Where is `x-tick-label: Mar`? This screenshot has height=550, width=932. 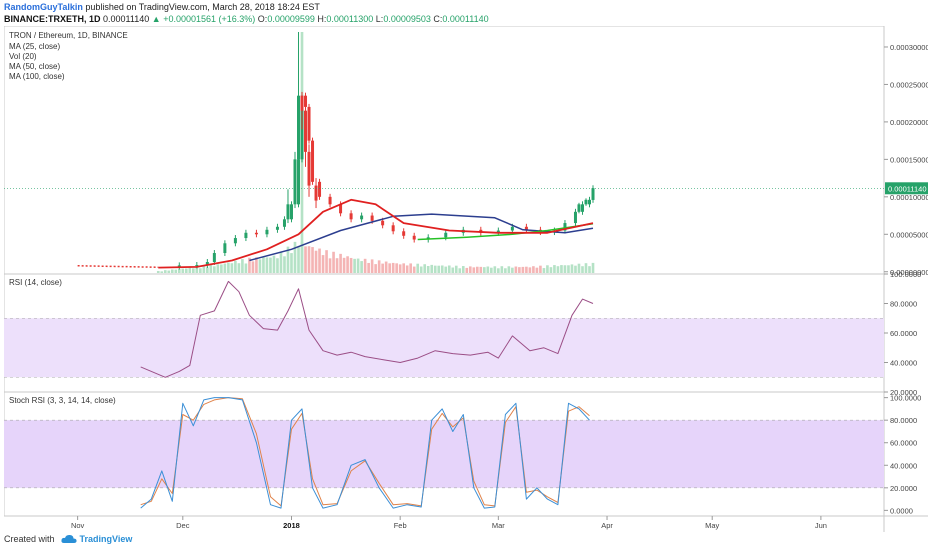
x-tick-label: Mar is located at coordinates (498, 525).